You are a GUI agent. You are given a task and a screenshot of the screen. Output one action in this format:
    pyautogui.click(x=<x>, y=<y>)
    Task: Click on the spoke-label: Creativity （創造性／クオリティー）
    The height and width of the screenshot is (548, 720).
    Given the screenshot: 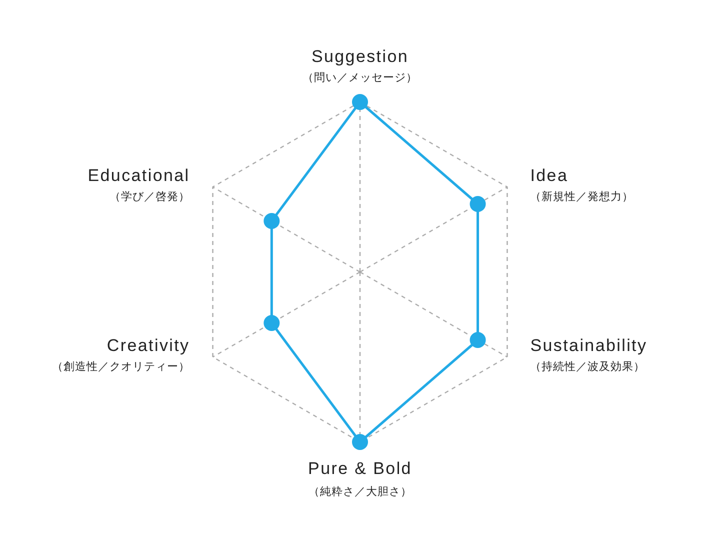 What is the action you would take?
    pyautogui.click(x=121, y=354)
    